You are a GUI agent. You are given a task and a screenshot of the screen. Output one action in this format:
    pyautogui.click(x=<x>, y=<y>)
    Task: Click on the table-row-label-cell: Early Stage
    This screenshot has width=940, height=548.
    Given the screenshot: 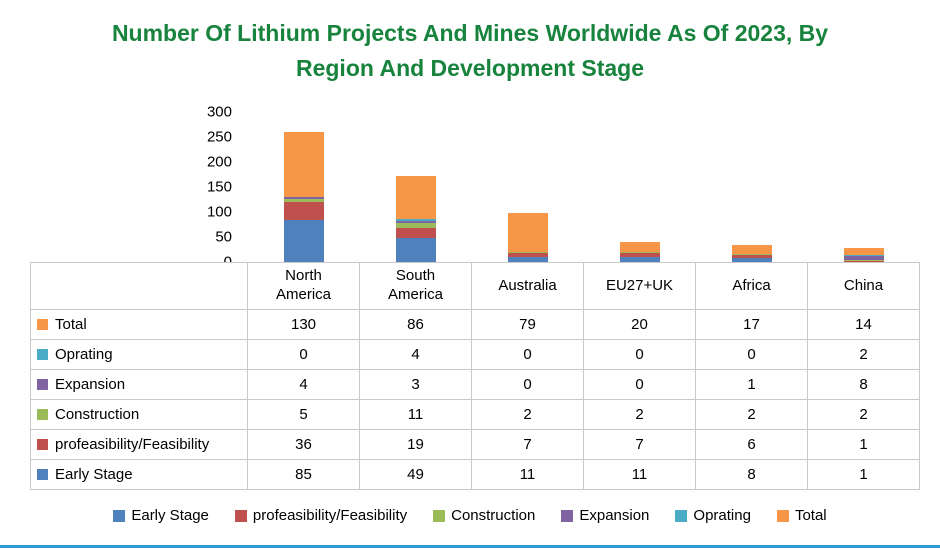 What is the action you would take?
    pyautogui.click(x=139, y=475)
    